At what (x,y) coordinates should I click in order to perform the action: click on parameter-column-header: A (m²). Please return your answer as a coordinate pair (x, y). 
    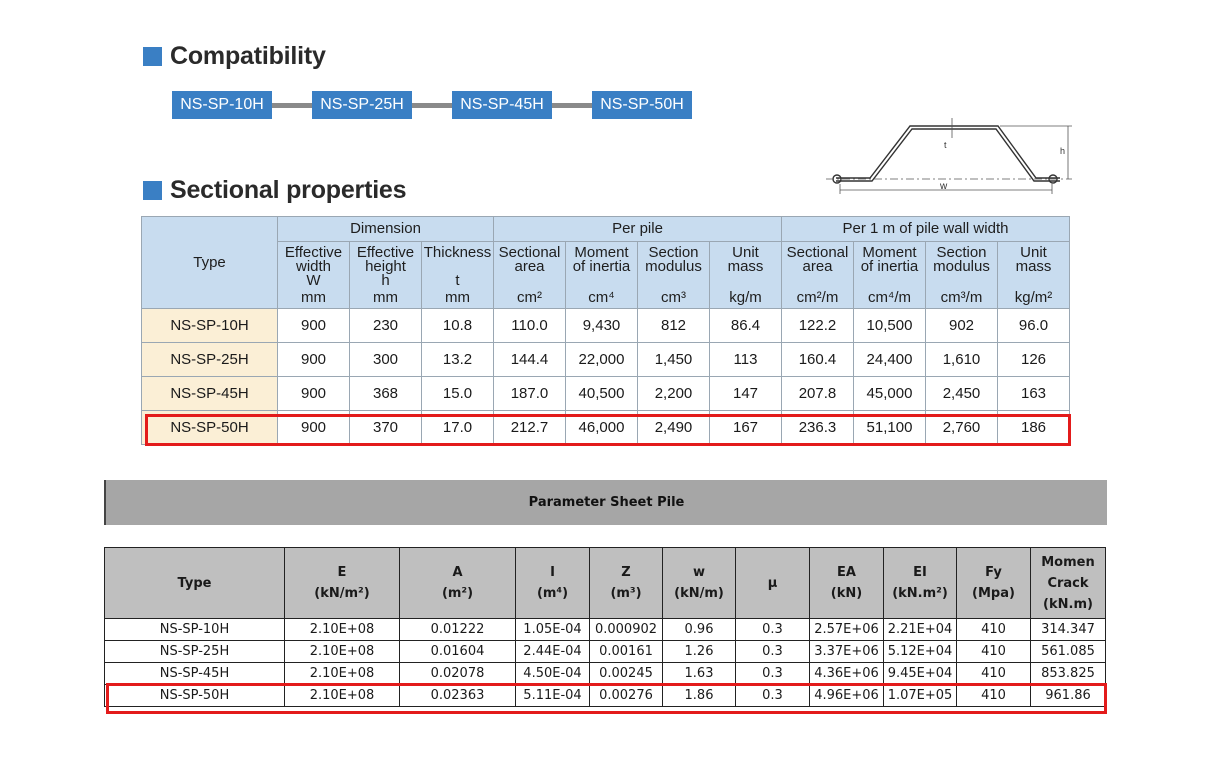
    Looking at the image, I should click on (457, 583).